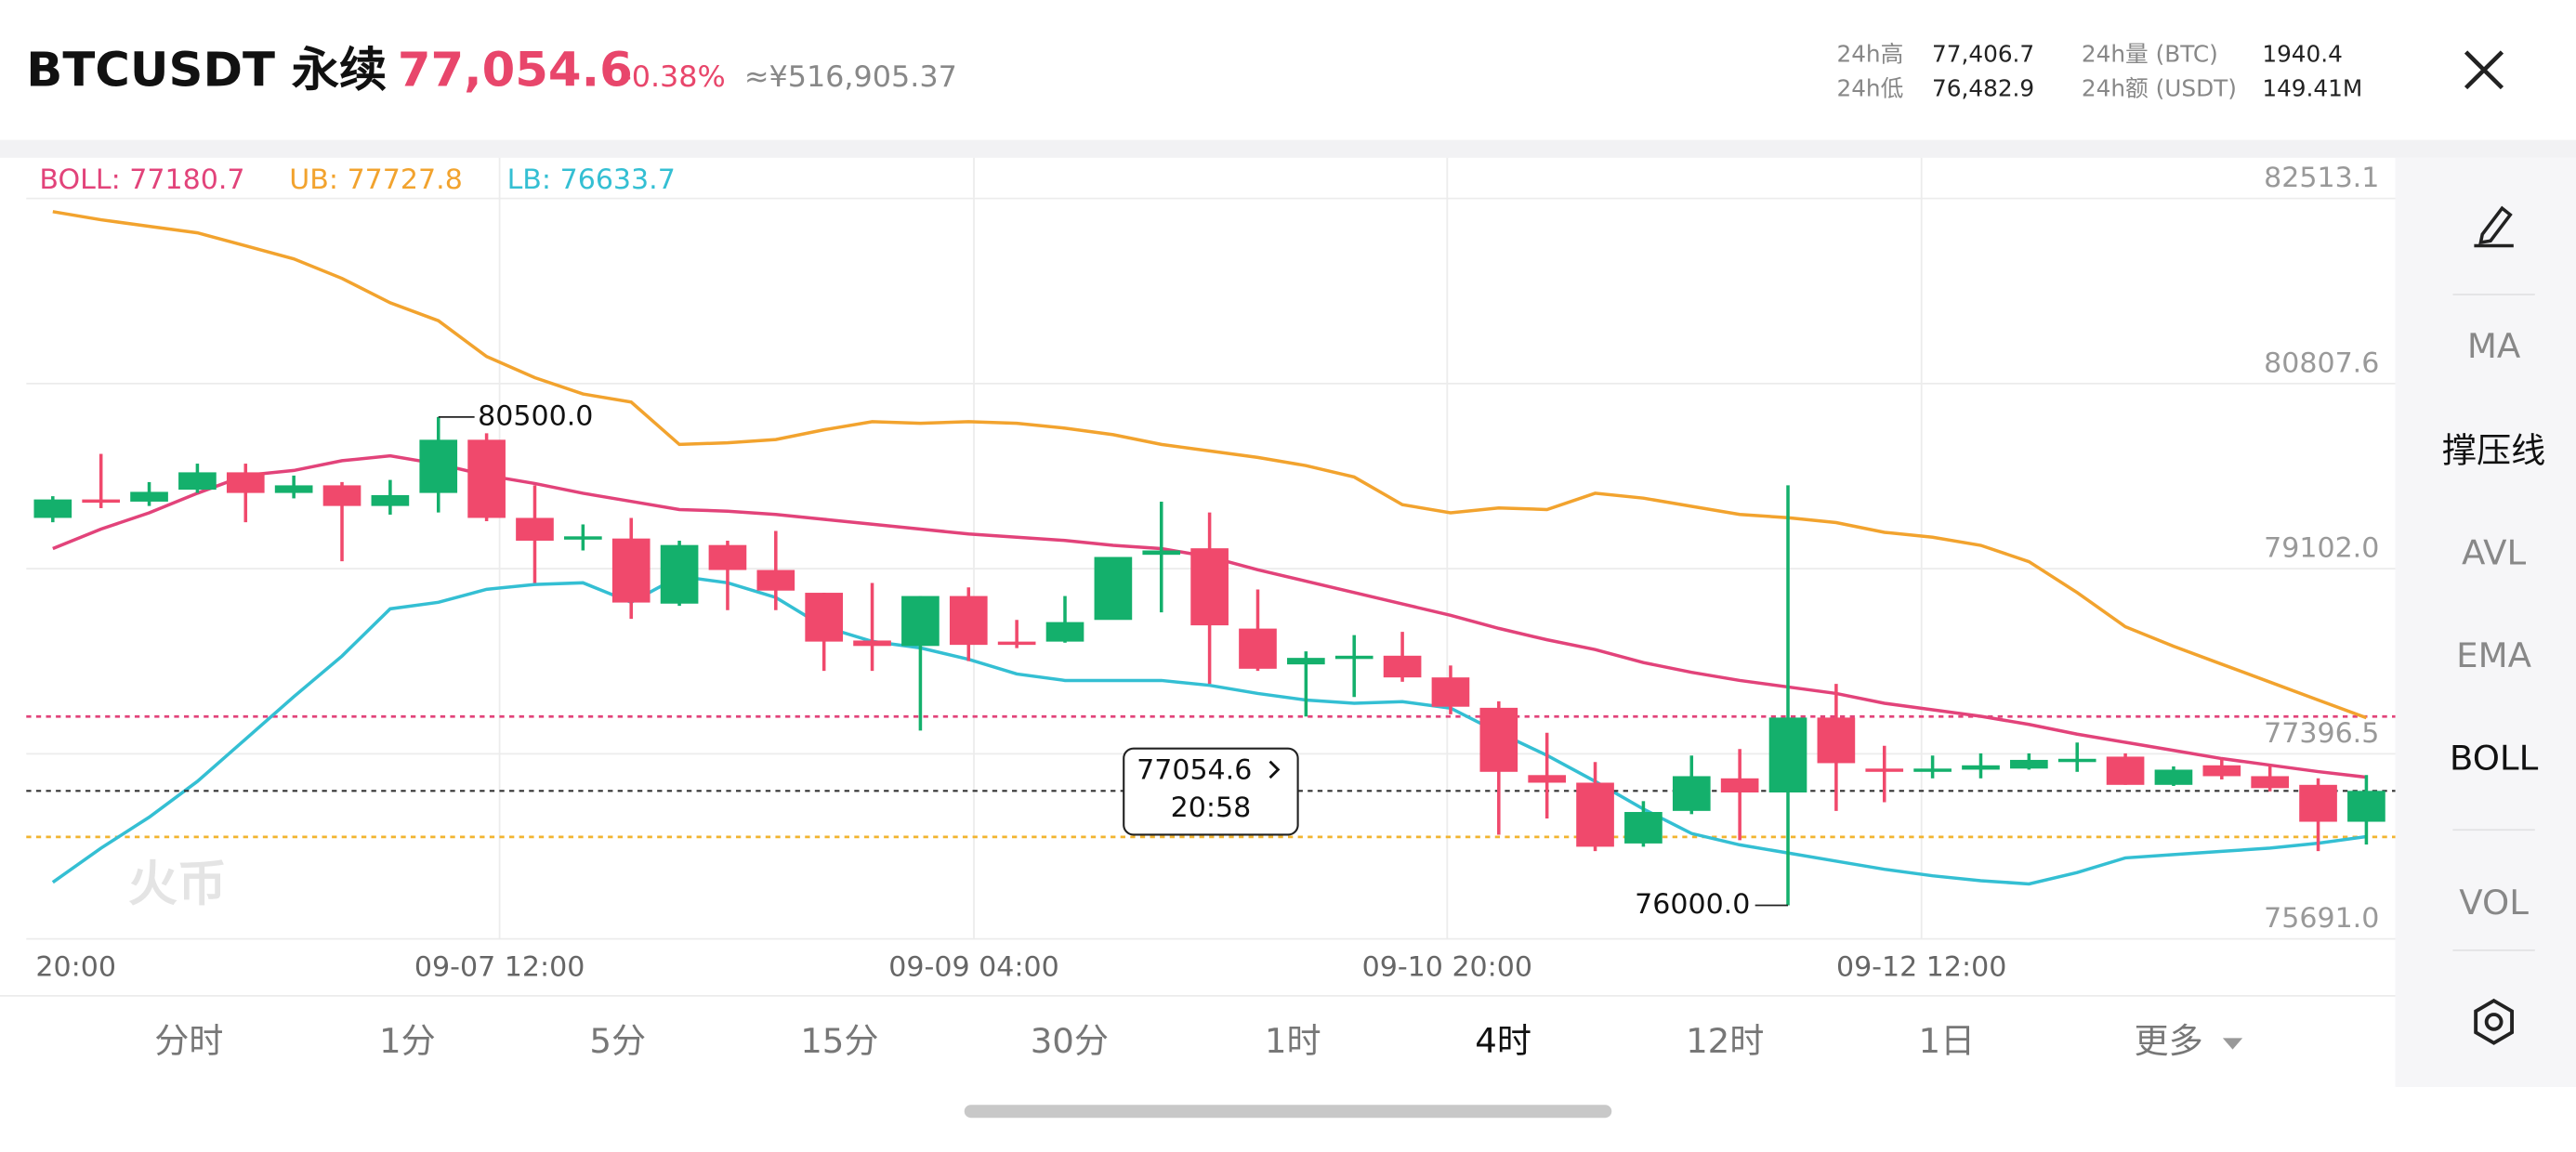  What do you see at coordinates (1692, 904) in the screenshot?
I see `low-label: 76000.0` at bounding box center [1692, 904].